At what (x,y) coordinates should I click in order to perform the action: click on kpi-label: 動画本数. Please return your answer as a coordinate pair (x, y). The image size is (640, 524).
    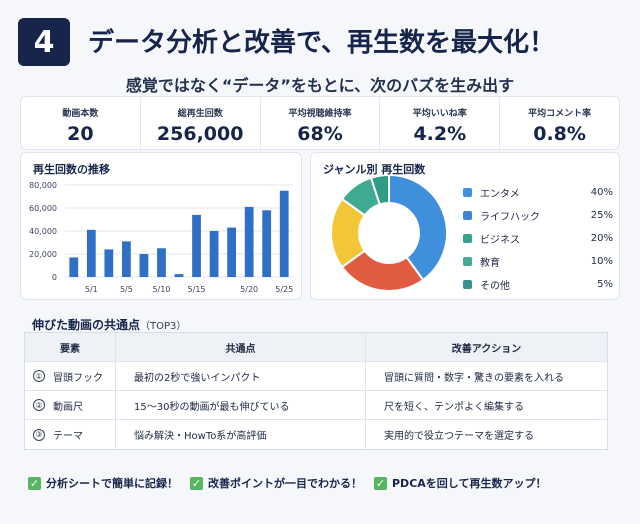
    Looking at the image, I should click on (80, 114).